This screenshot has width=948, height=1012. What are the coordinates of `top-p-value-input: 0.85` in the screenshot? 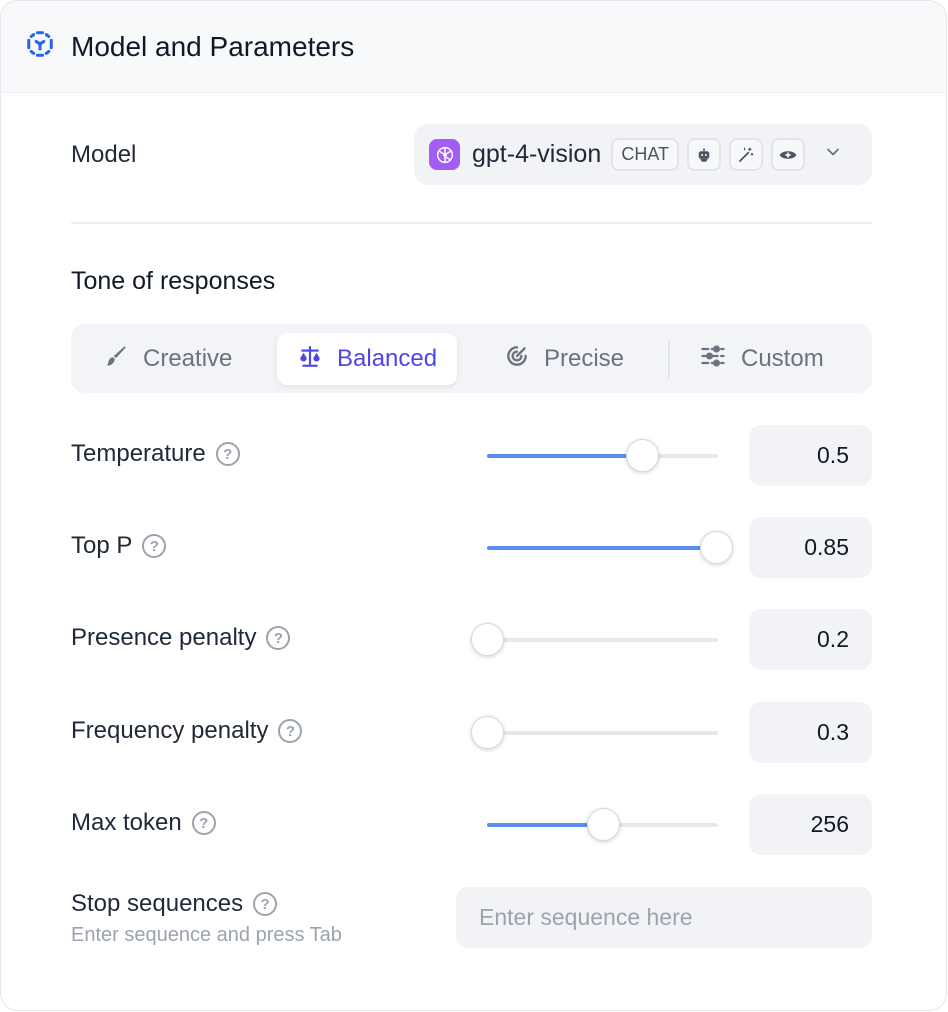 It's located at (810, 547).